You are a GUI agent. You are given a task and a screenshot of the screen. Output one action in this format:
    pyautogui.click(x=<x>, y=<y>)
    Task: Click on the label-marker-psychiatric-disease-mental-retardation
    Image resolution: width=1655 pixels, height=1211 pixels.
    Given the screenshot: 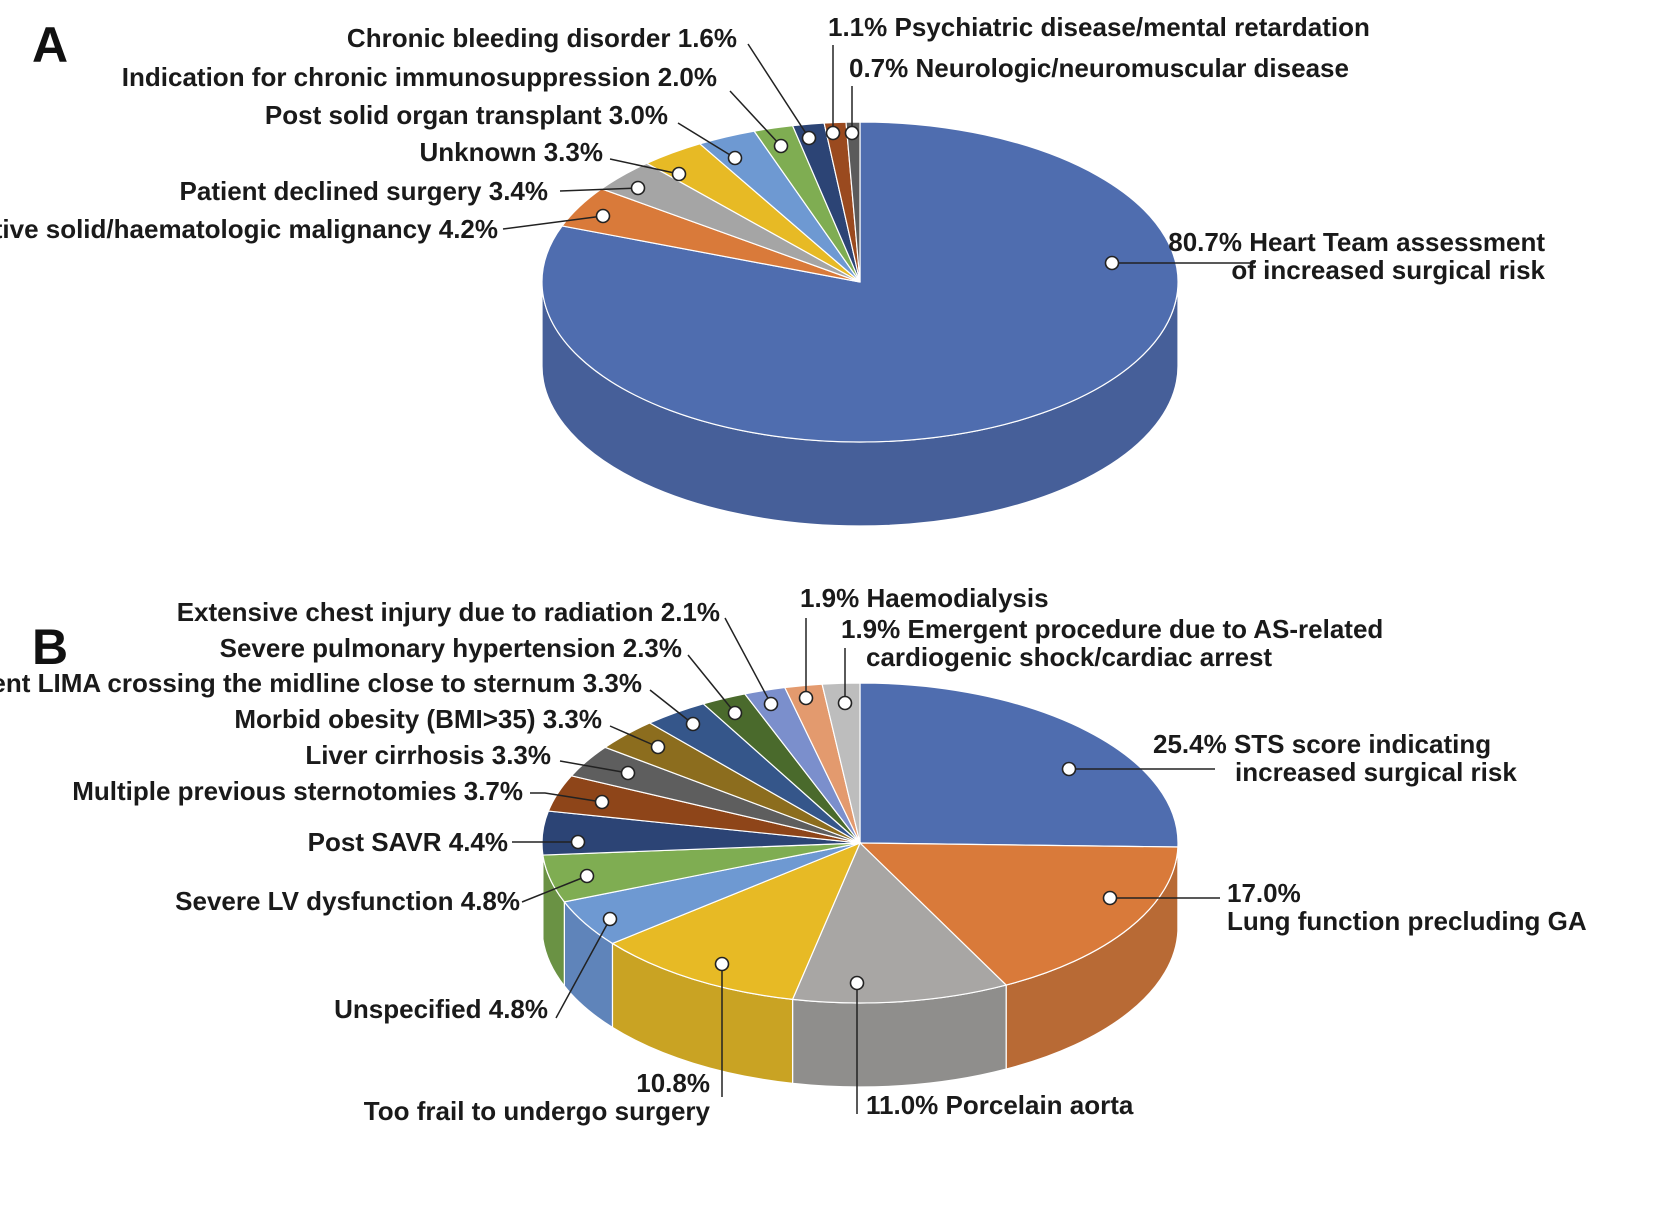 What is the action you would take?
    pyautogui.click(x=833, y=133)
    